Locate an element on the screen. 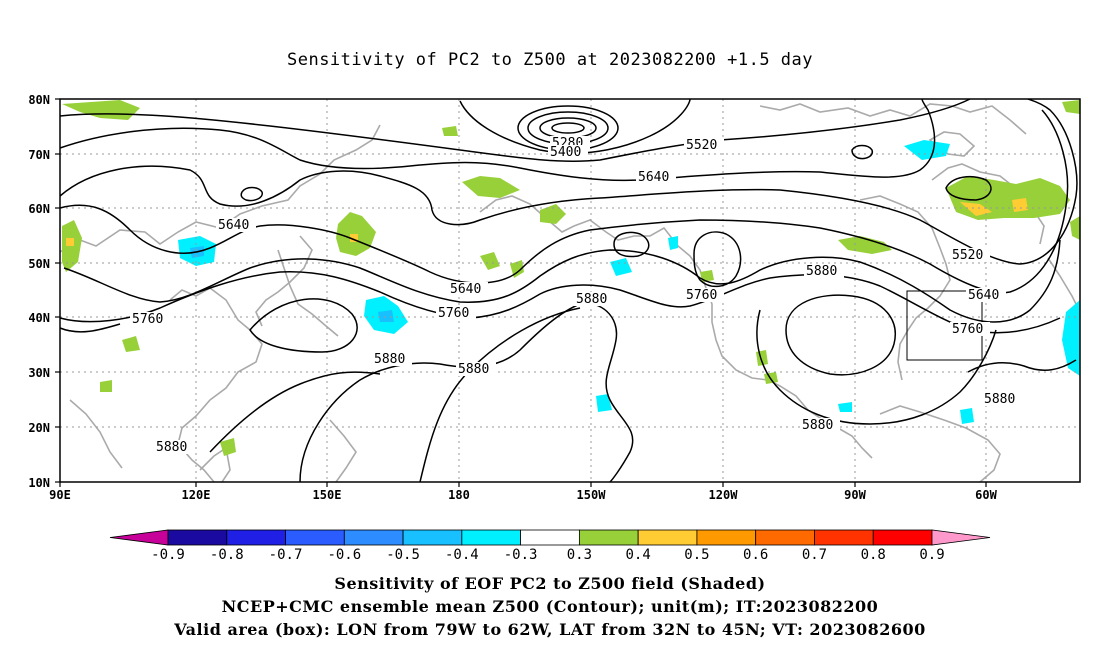  lon-tick-label: 120W is located at coordinates (724, 495).